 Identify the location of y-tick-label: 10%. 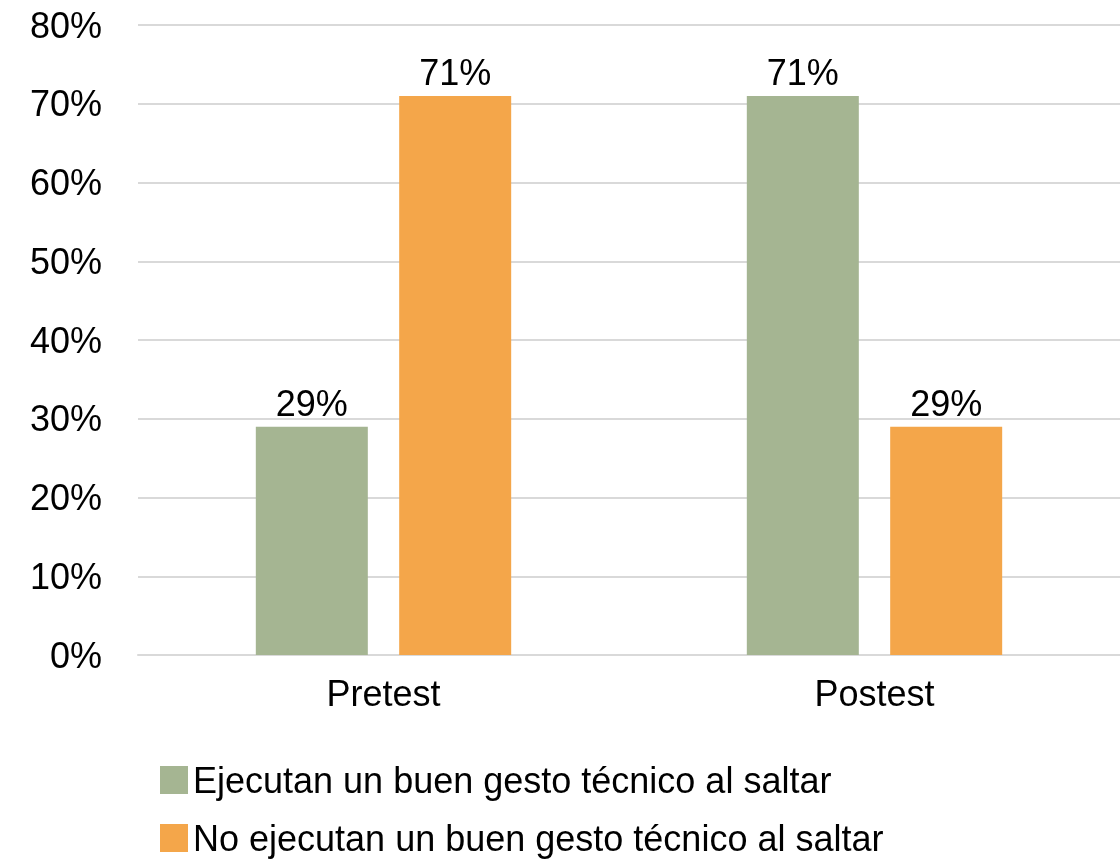
(65, 576).